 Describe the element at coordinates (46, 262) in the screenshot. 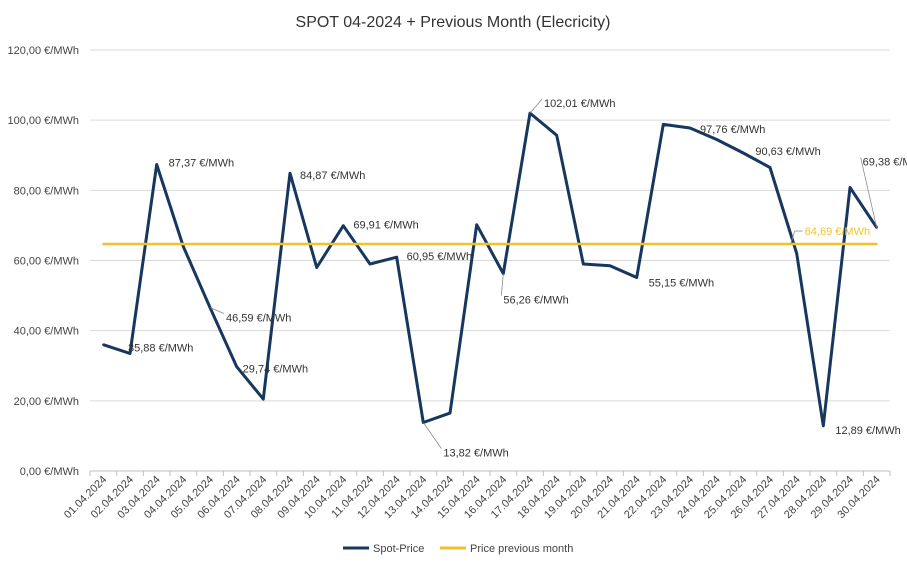

I see `y-tick-label: 60,00 €/MWh` at that location.